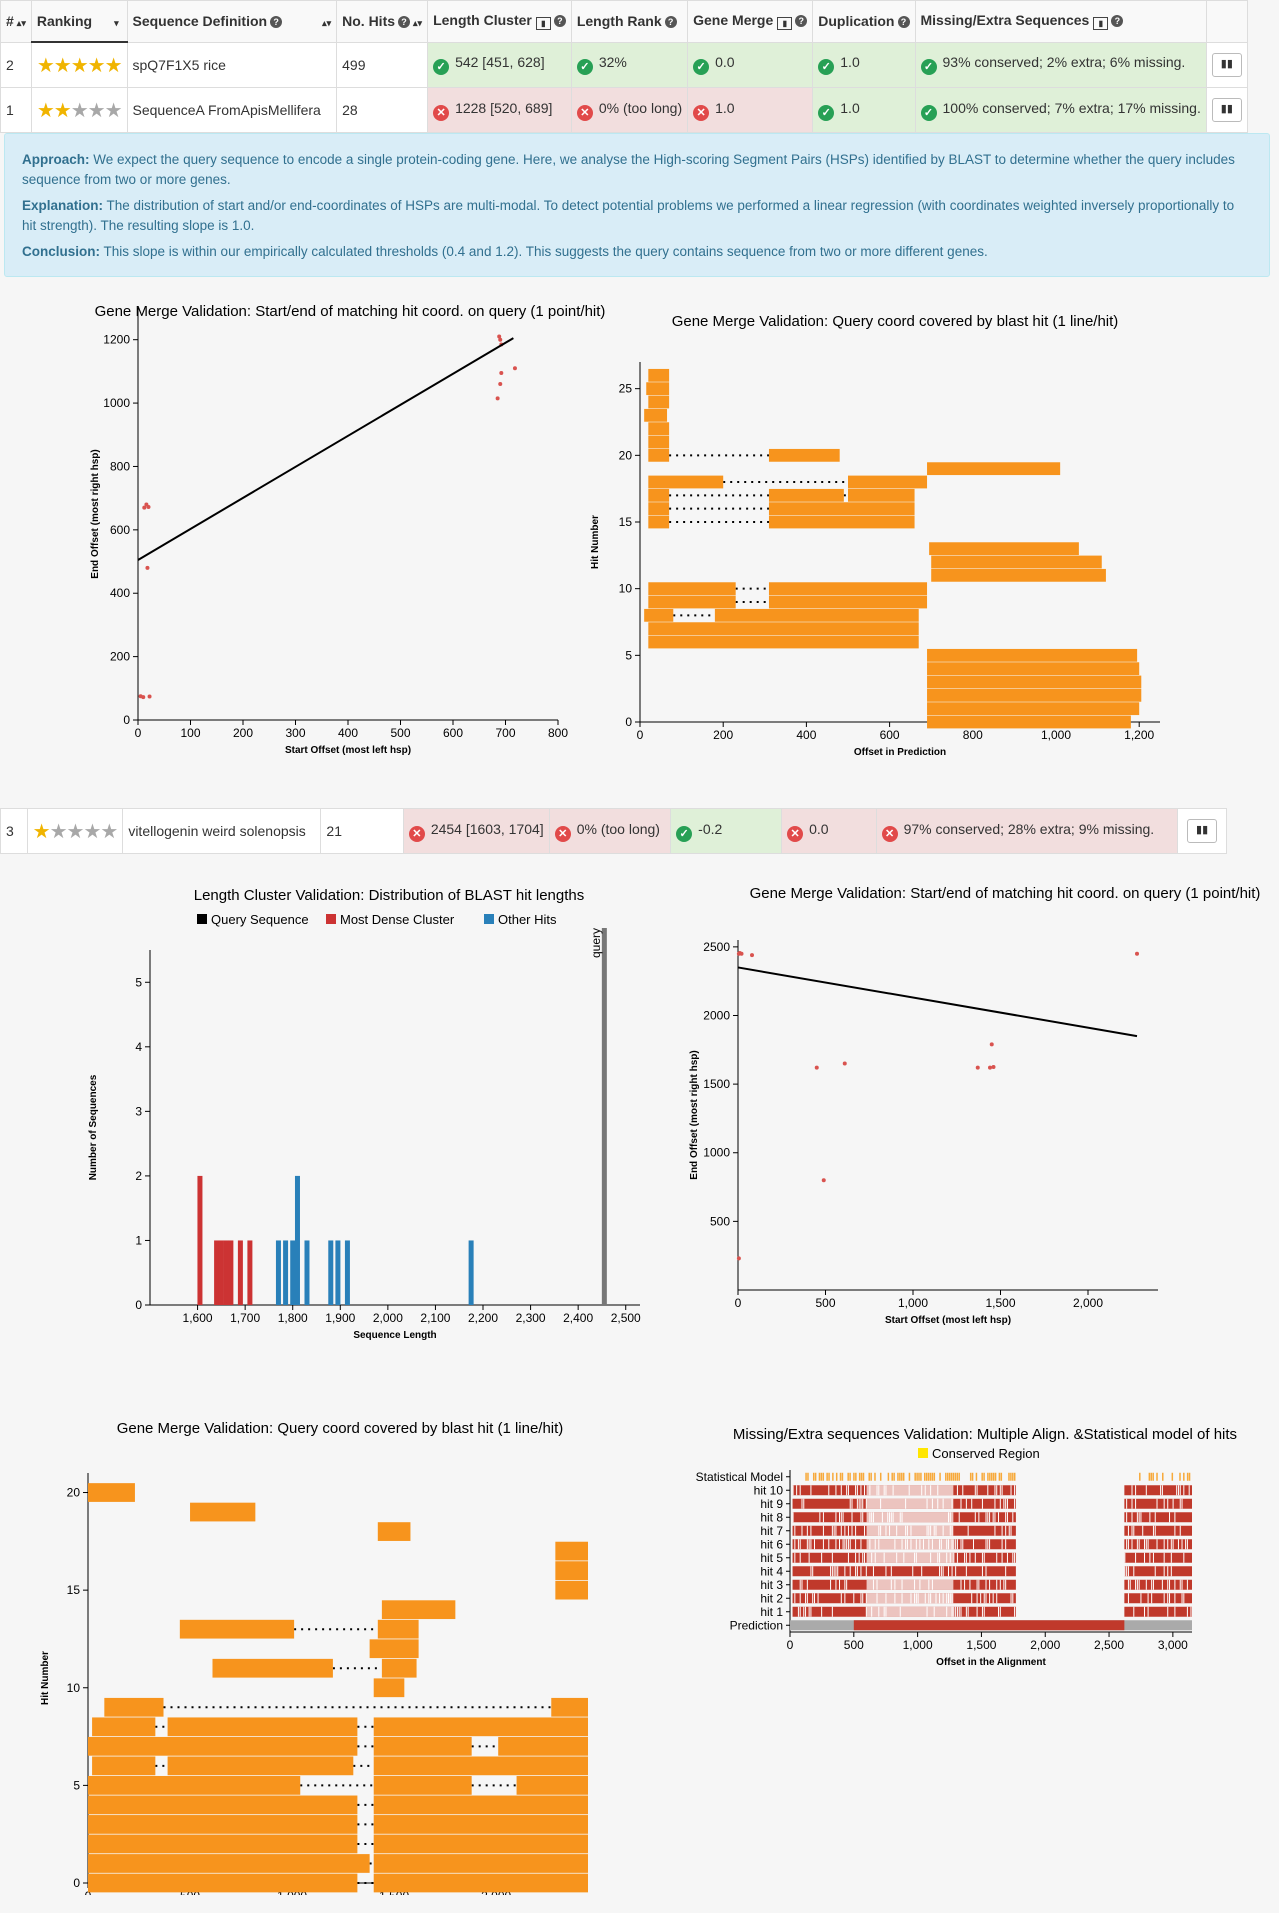 Image resolution: width=1279 pixels, height=1913 pixels. Describe the element at coordinates (74, 1590) in the screenshot. I see `y-tick-label: 15` at that location.